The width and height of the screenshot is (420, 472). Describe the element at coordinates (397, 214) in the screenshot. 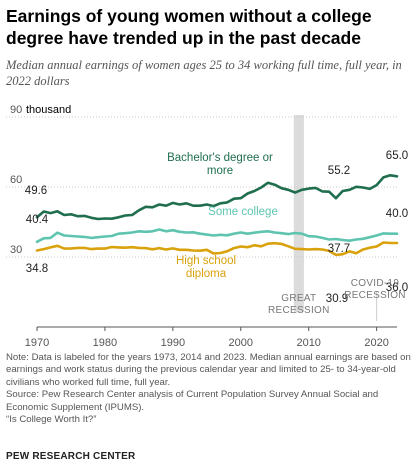

I see `data-label-some_college-2023: 40.0` at that location.